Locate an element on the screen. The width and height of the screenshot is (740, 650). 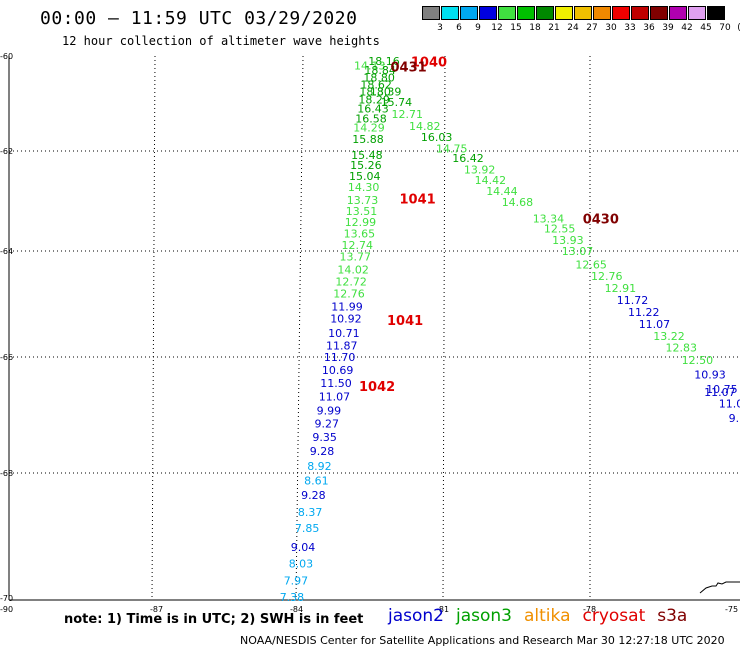
wave-height-label: 8.92 is located at coordinates (319, 466).